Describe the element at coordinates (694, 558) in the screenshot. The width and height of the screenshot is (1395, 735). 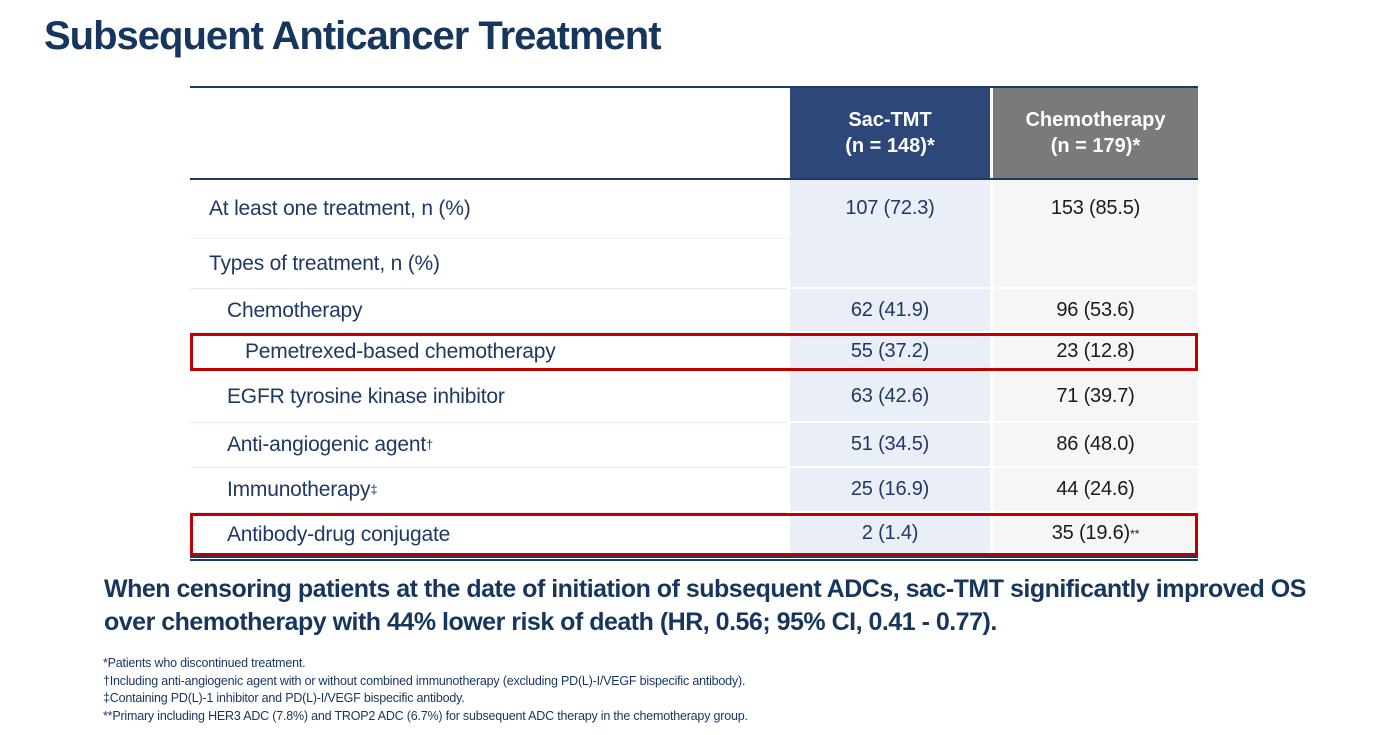
I see `table-bottom-double-rule` at that location.